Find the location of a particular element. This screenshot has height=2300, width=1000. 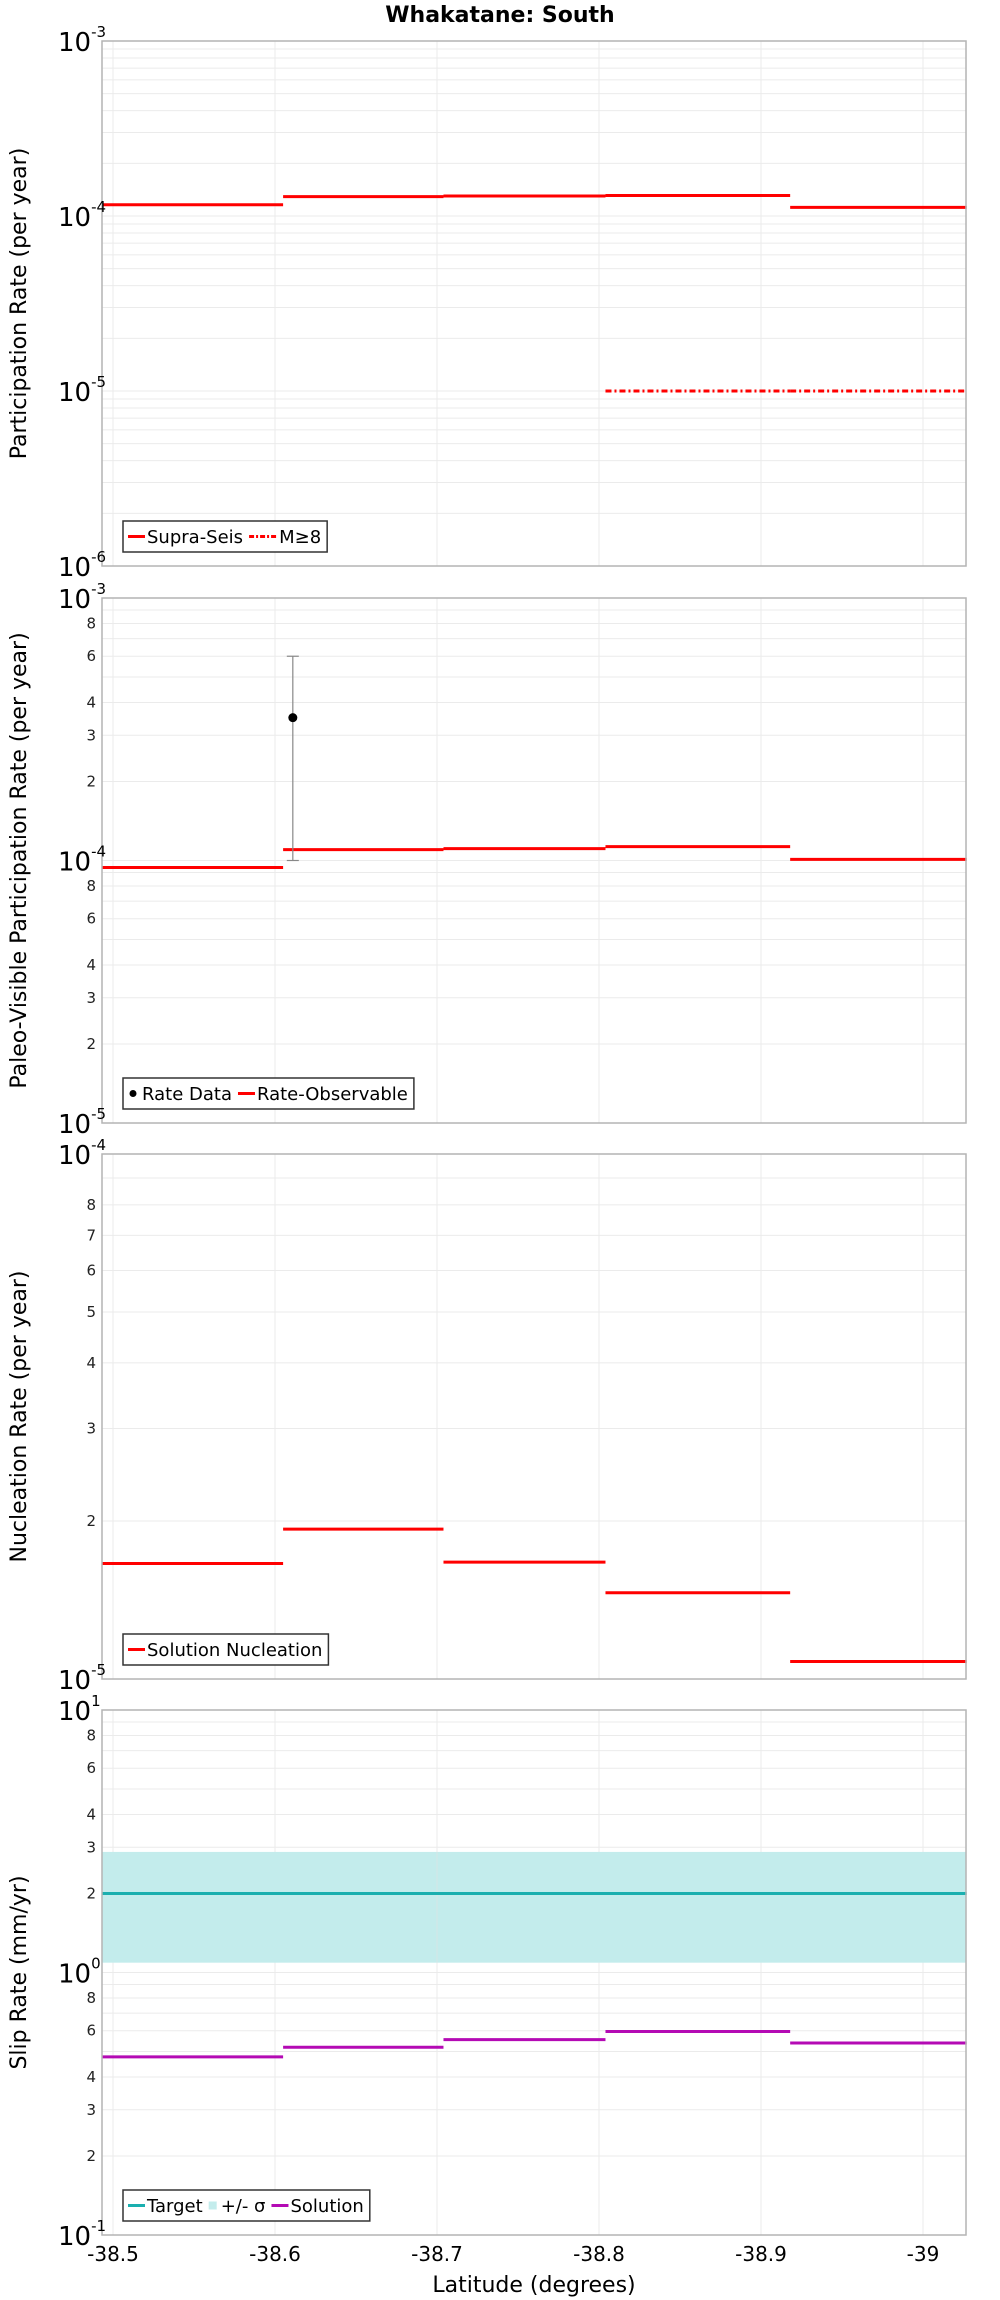

legend-item-label: M≥8 is located at coordinates (300, 537).